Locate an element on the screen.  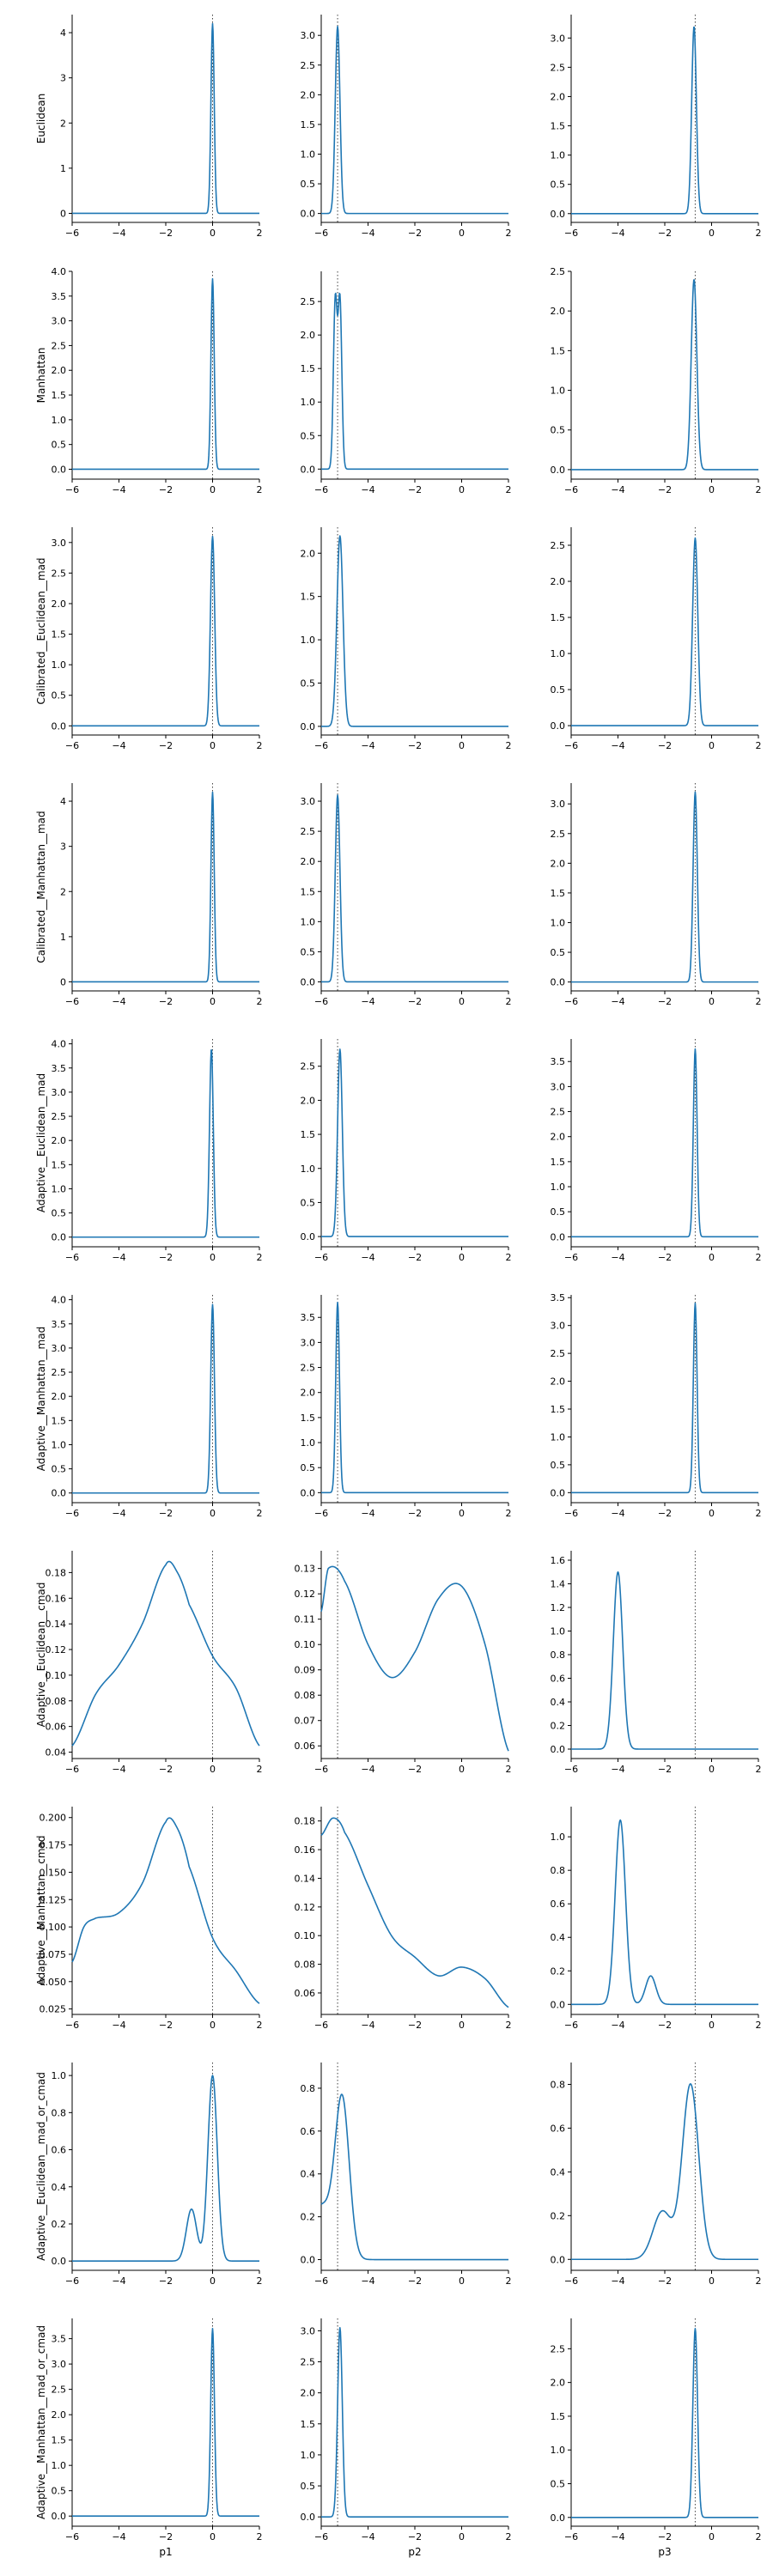
y-tick-label: 0.12 is located at coordinates (305, 1908).